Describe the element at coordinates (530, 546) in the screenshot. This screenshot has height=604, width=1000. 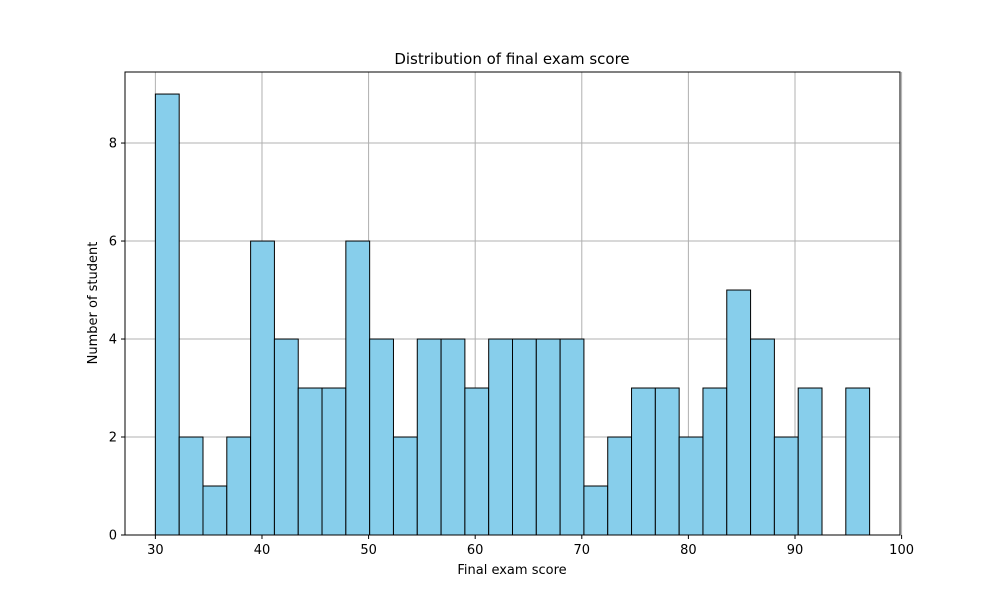
I see `x-axis-ticks: 30 40 50 60 70 80 90 100` at that location.